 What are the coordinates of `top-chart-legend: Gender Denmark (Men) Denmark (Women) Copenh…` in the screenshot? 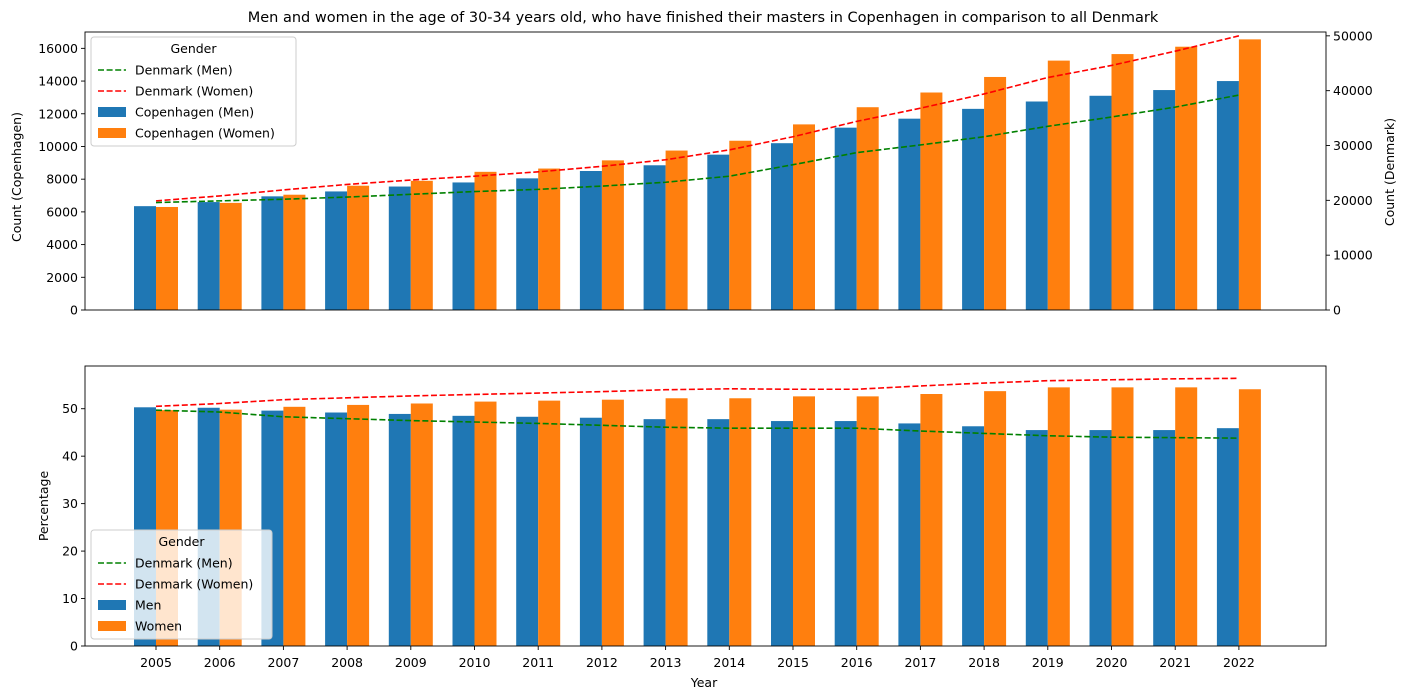 It's located at (193, 91).